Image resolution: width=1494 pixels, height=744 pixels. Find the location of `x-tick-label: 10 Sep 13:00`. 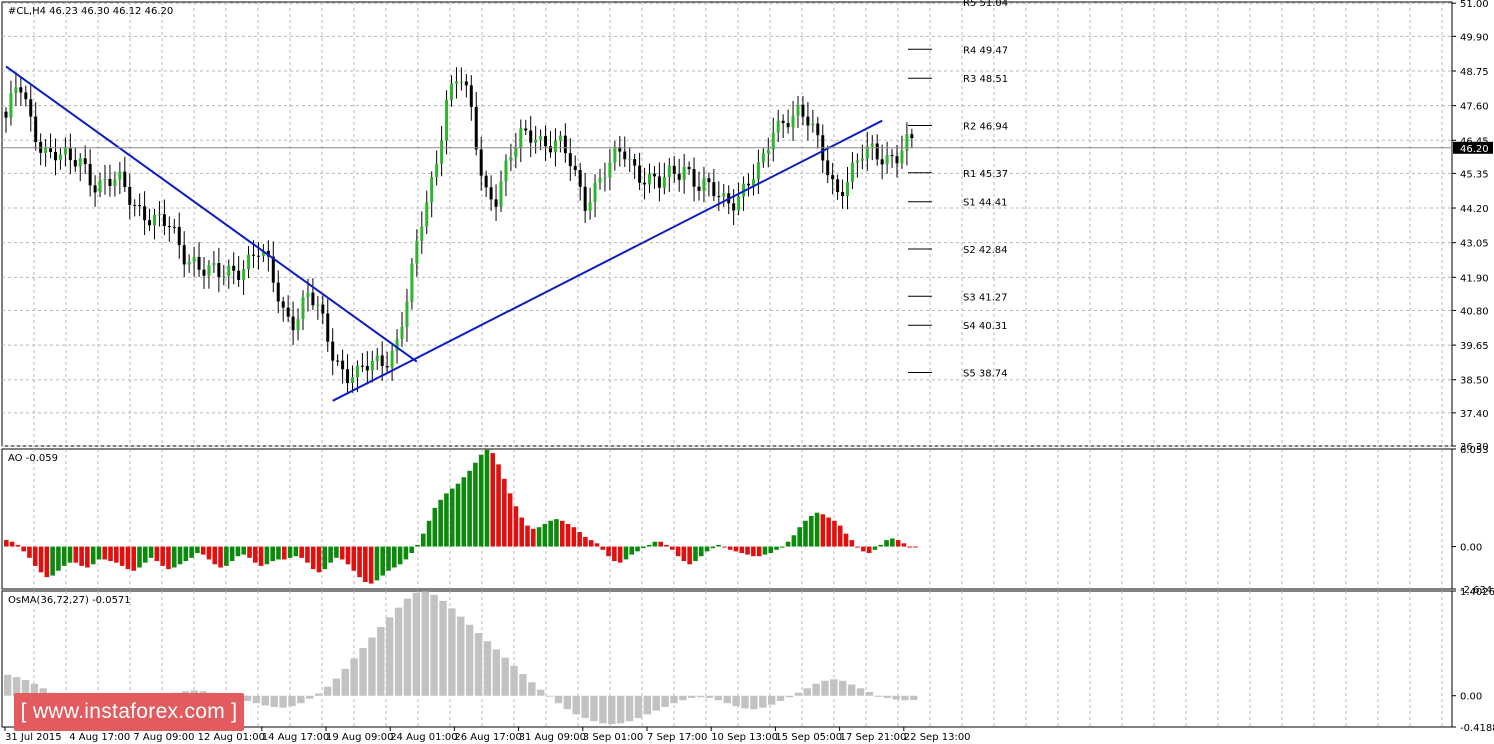

x-tick-label: 10 Sep 13:00 is located at coordinates (744, 737).